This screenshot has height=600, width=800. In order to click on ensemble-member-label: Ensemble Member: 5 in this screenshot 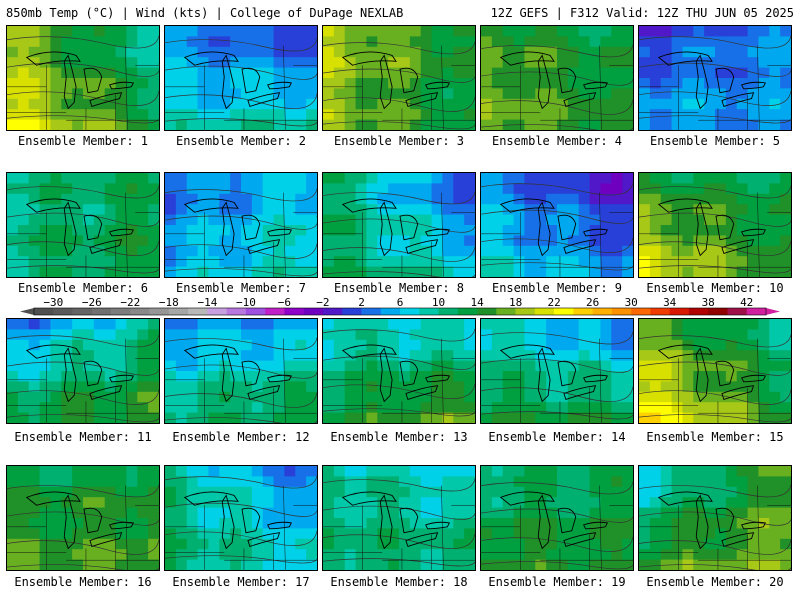, I will do `click(715, 141)`.